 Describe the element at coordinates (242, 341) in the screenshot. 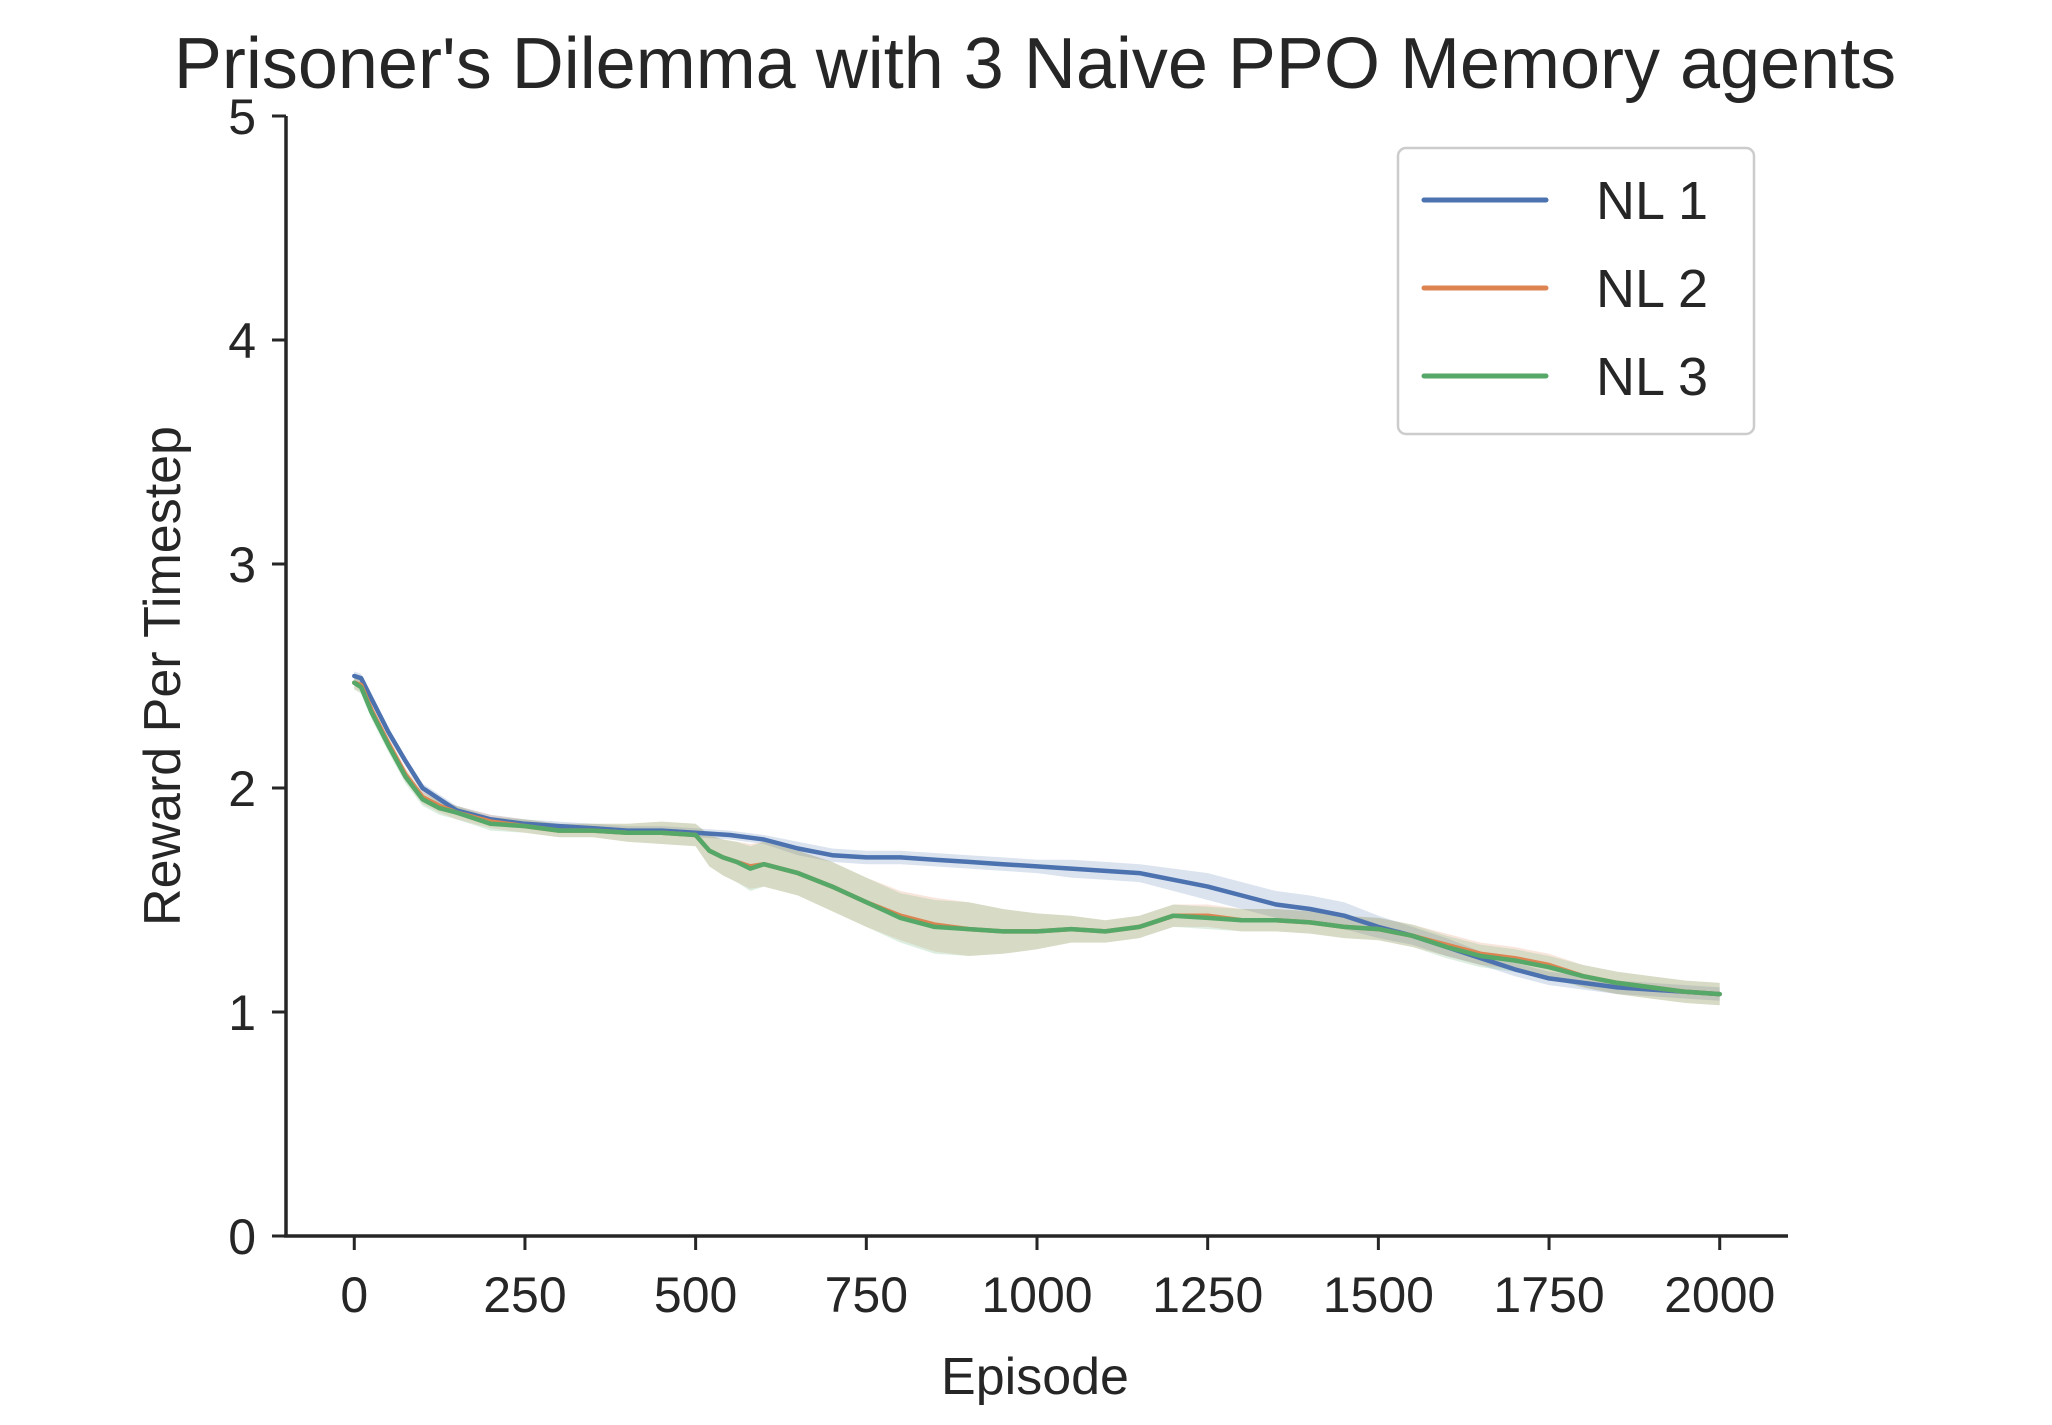

I see `y-tick-label: 4` at that location.